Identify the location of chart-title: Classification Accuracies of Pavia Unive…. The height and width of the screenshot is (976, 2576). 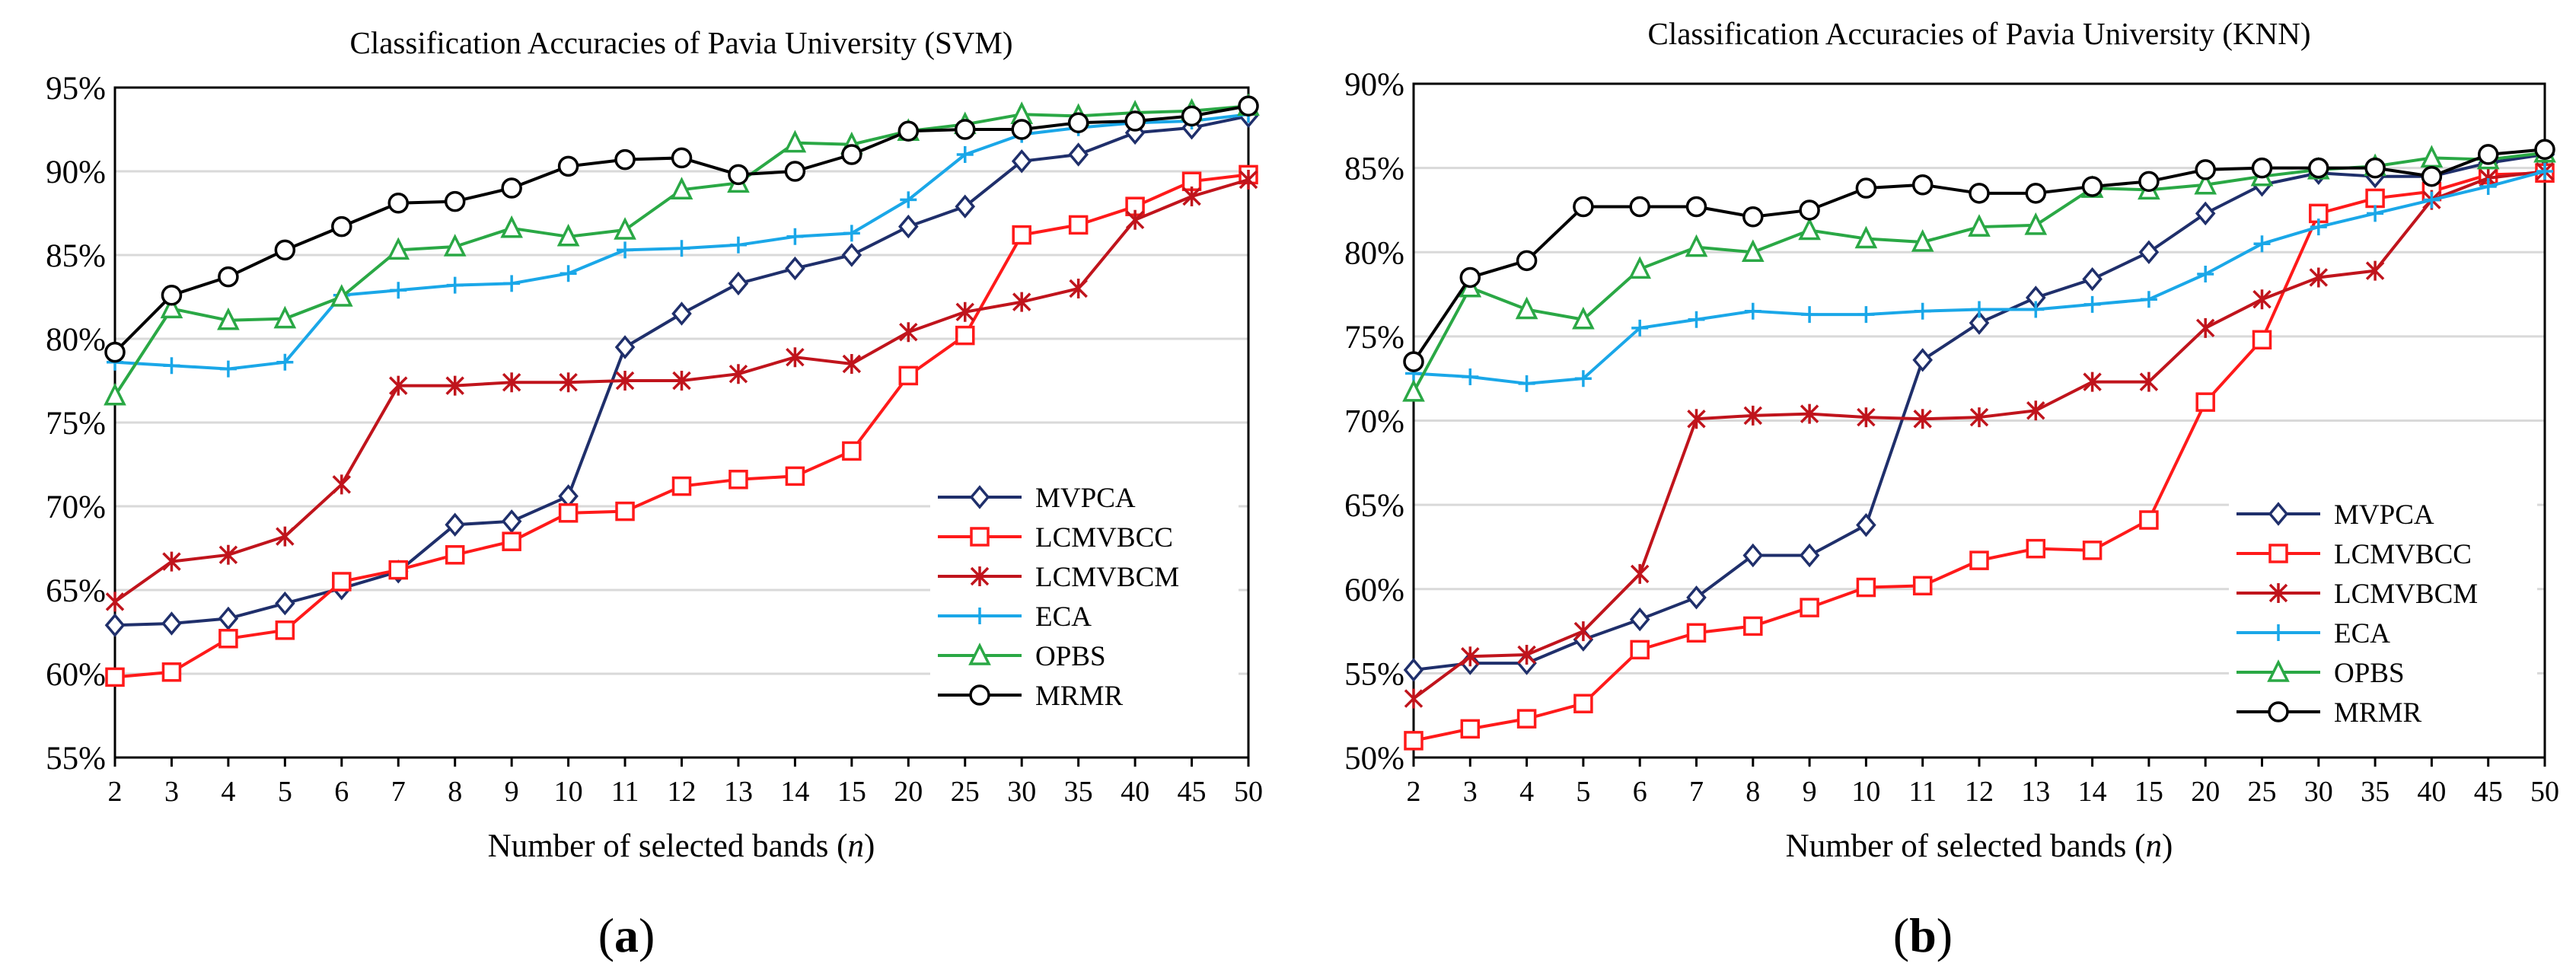
(680, 42).